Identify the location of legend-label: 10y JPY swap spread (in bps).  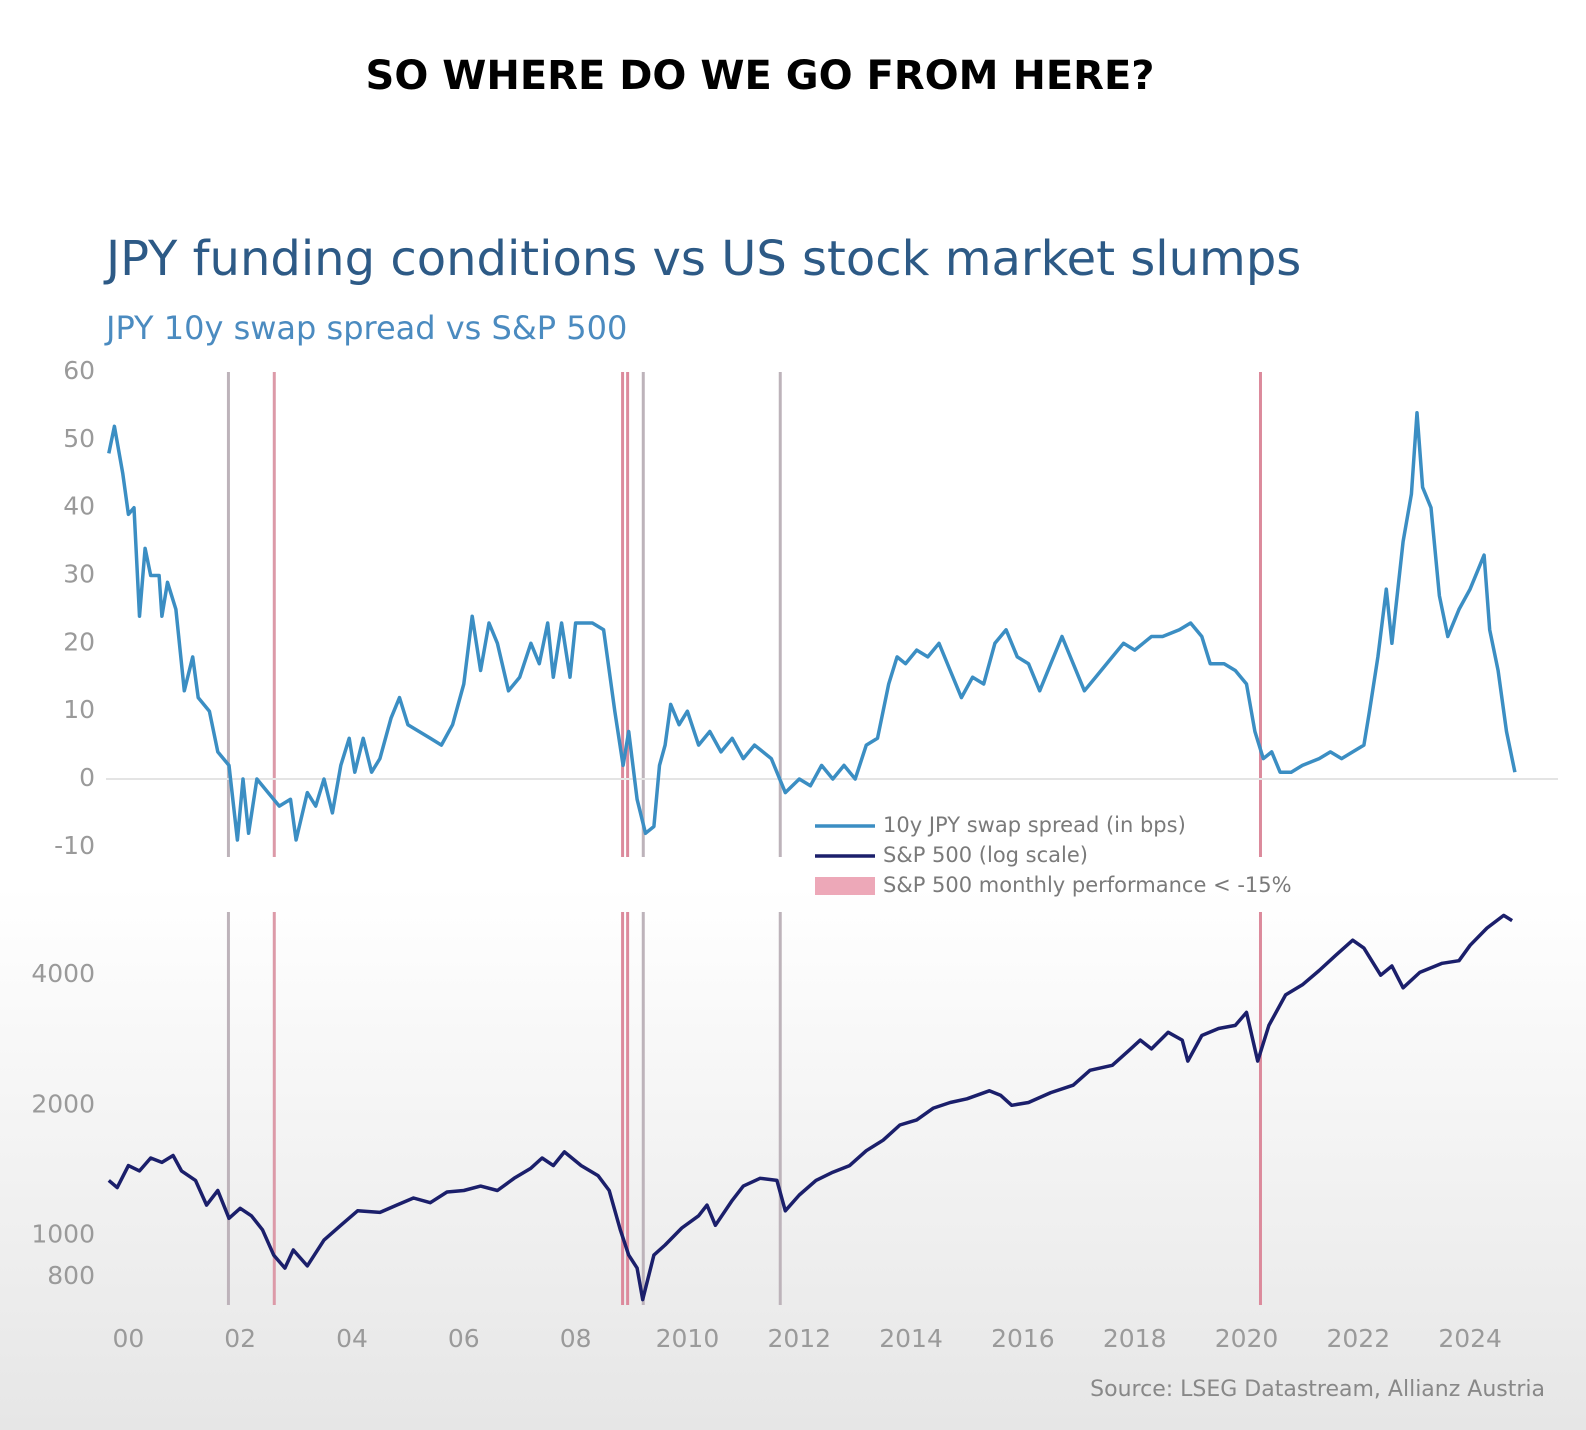
(1034, 825).